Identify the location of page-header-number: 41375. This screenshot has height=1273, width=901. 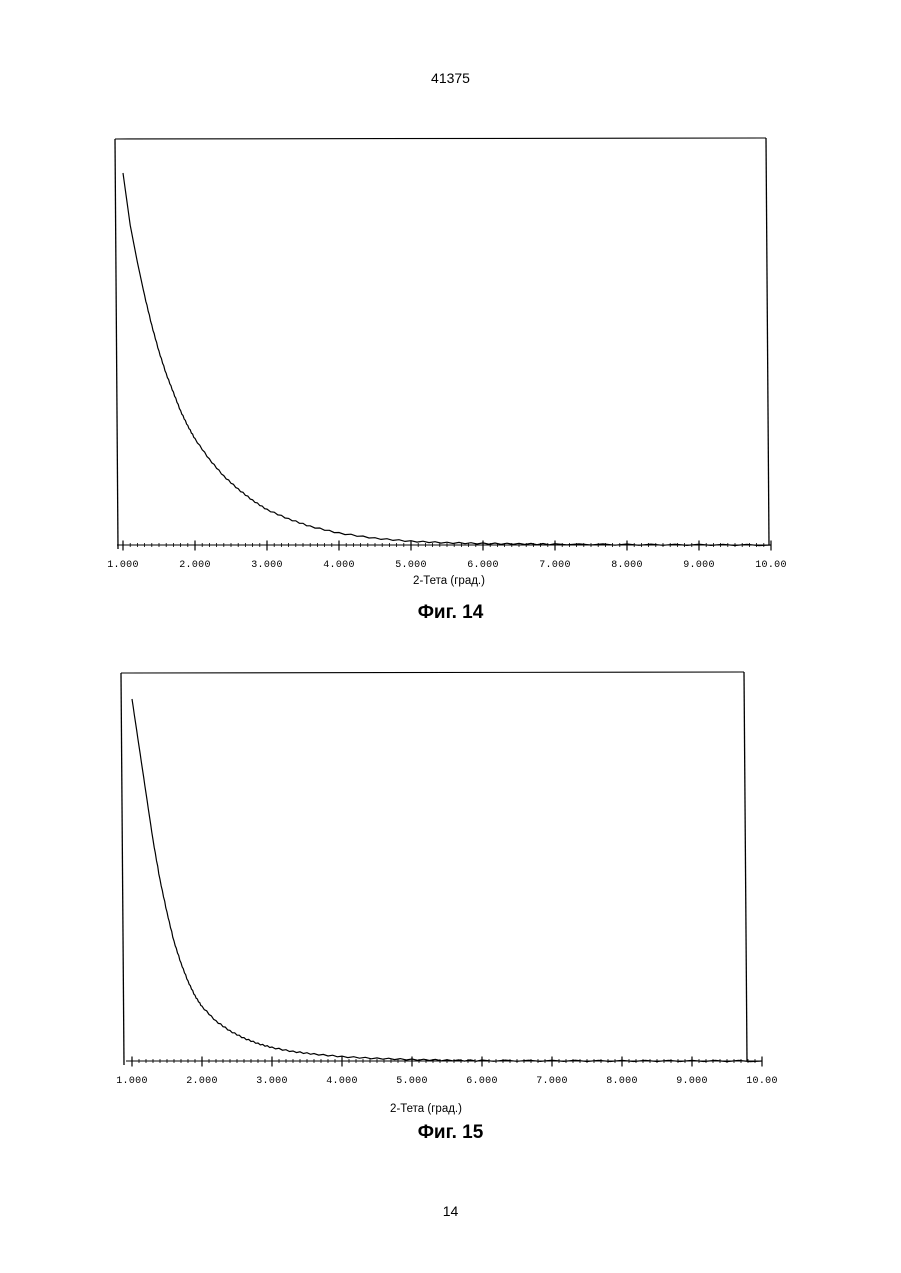
(450, 78).